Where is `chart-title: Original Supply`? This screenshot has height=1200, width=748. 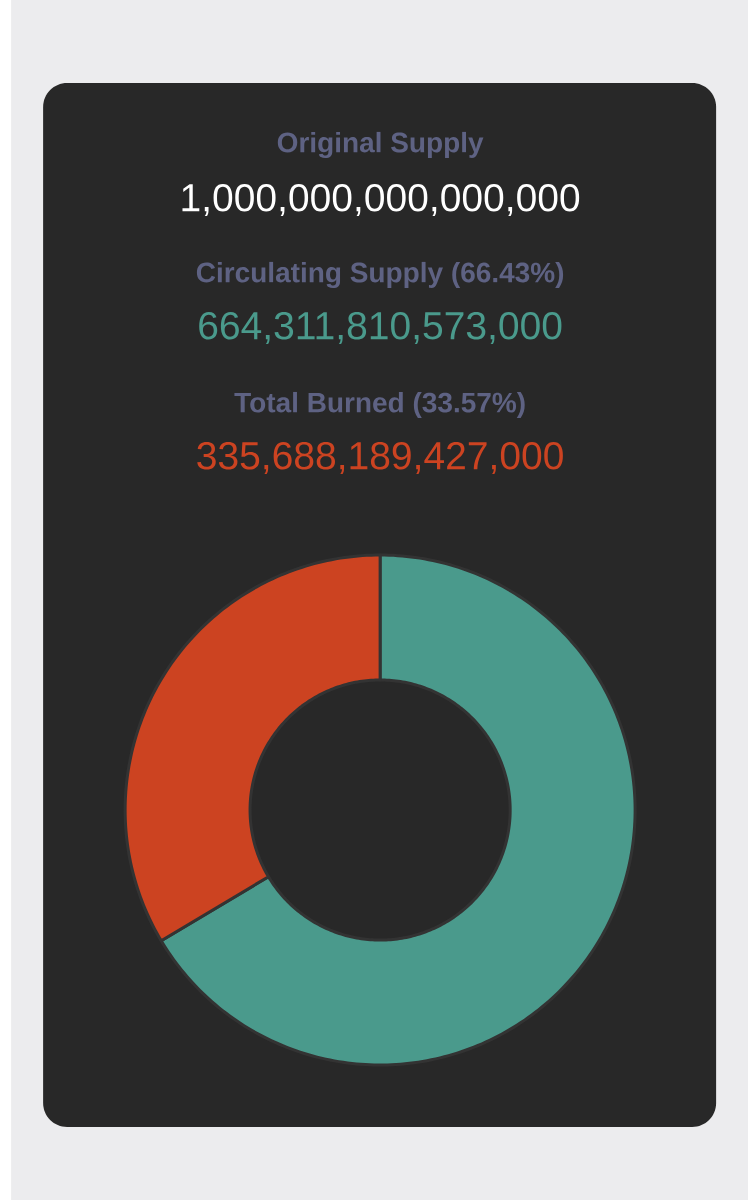 chart-title: Original Supply is located at coordinates (380, 145).